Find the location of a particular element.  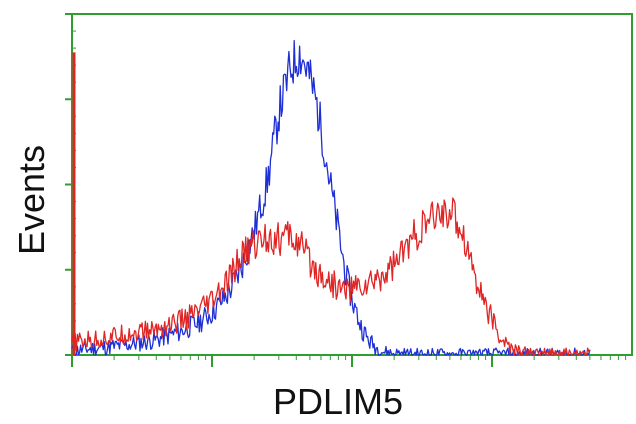

y-axis-label: Events is located at coordinates (31, 200).